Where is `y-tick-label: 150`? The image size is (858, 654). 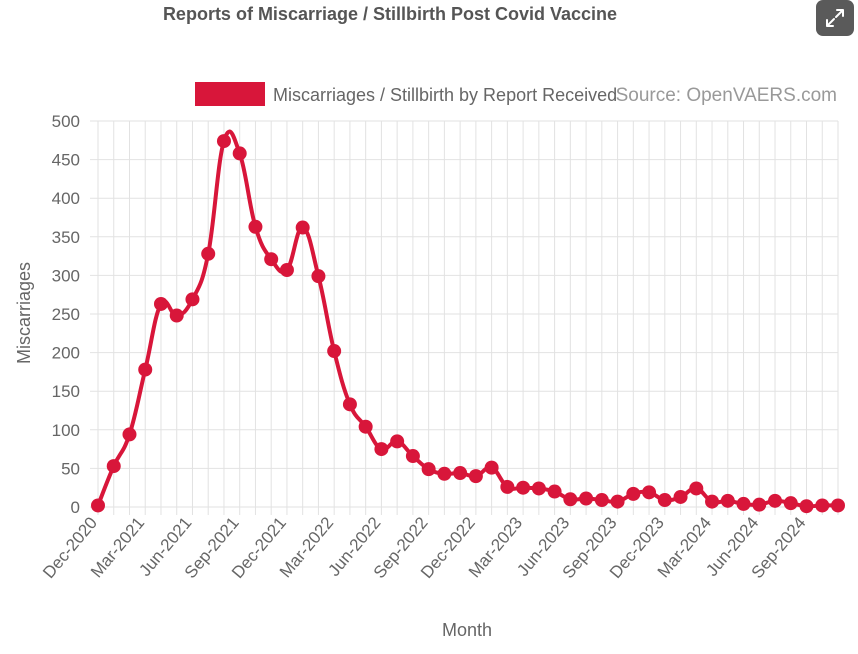
y-tick-label: 150 is located at coordinates (66, 391).